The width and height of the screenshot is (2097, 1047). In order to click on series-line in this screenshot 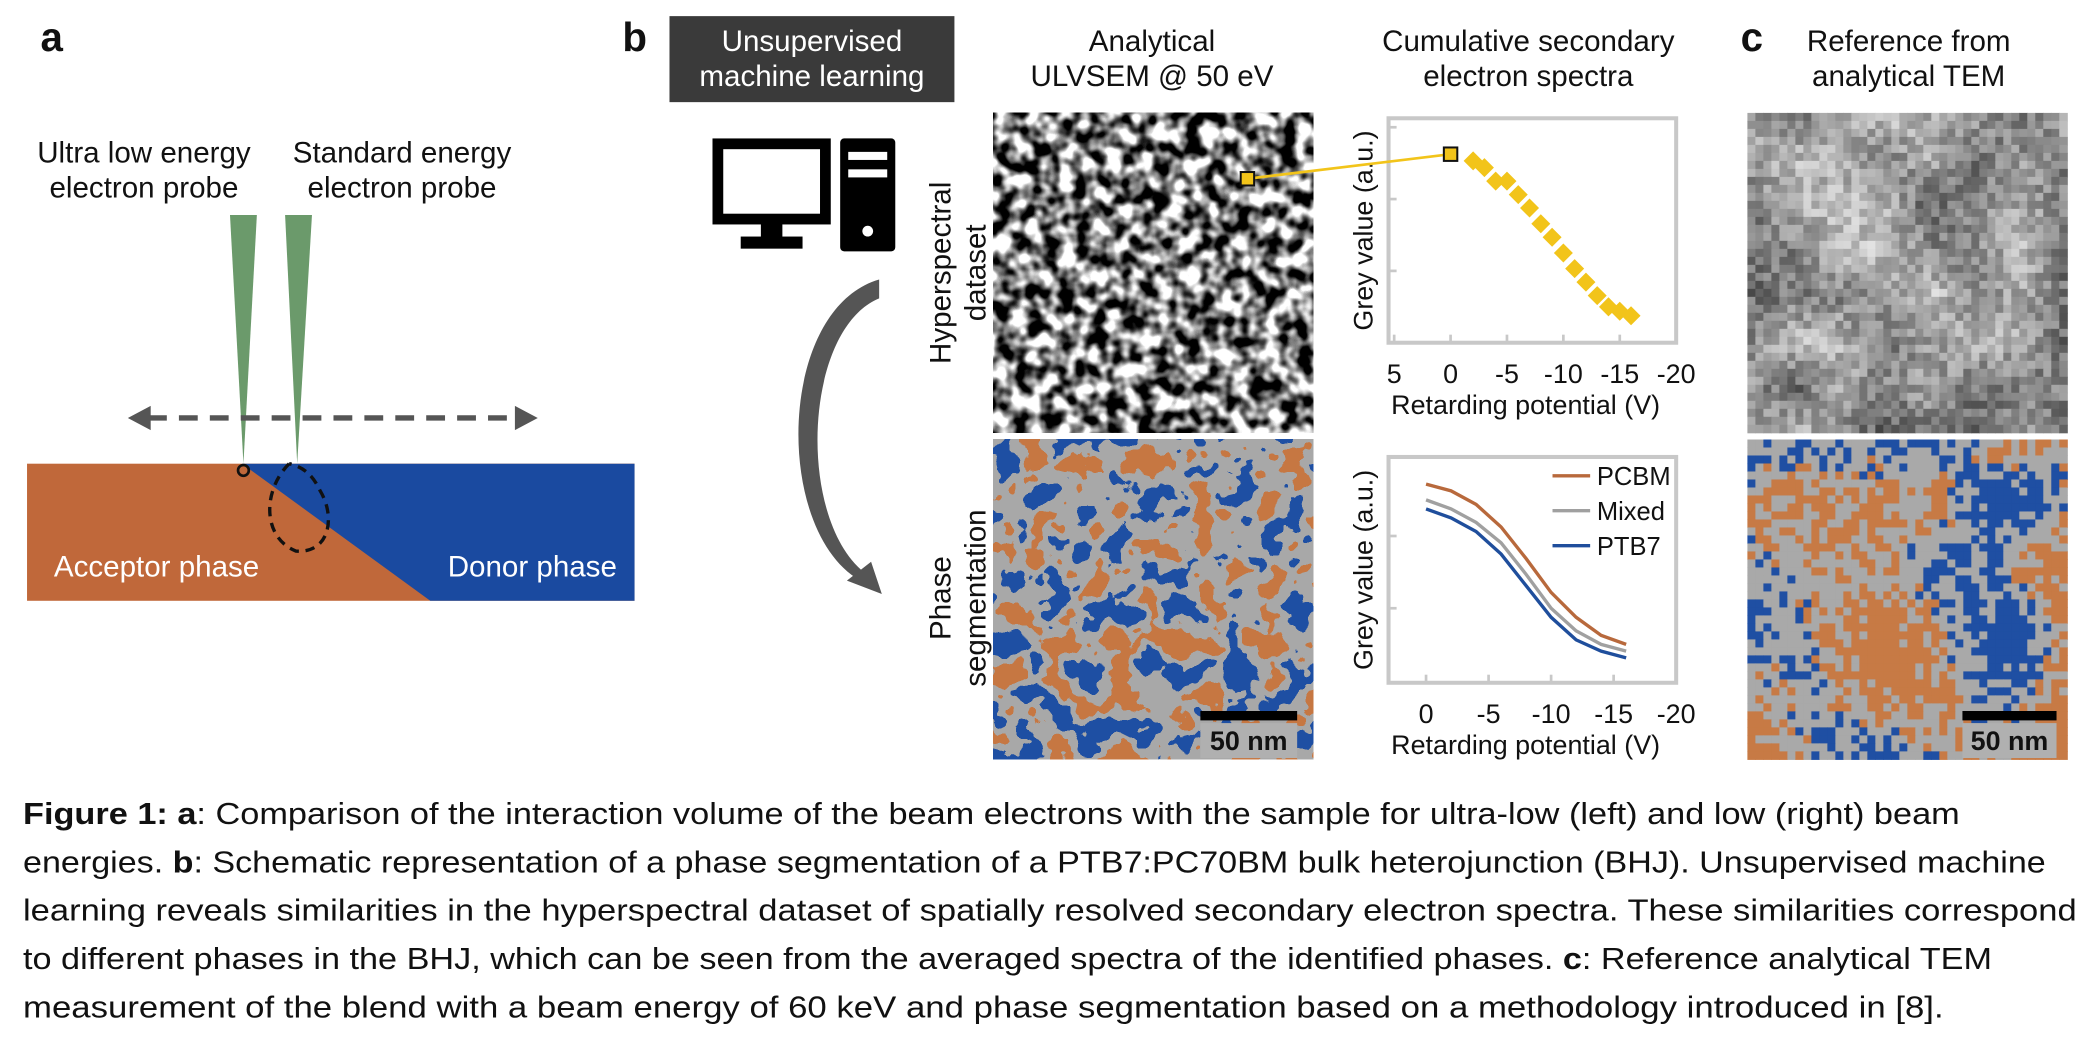, I will do `click(1526, 583)`.